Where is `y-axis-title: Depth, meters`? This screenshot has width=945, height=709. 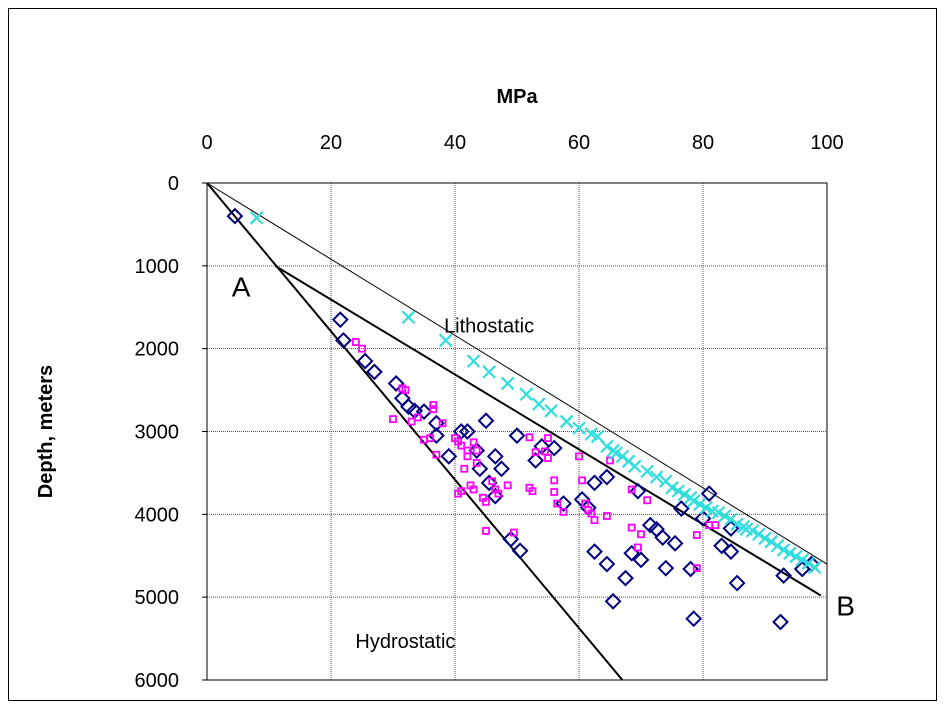
y-axis-title: Depth, meters is located at coordinates (46, 431).